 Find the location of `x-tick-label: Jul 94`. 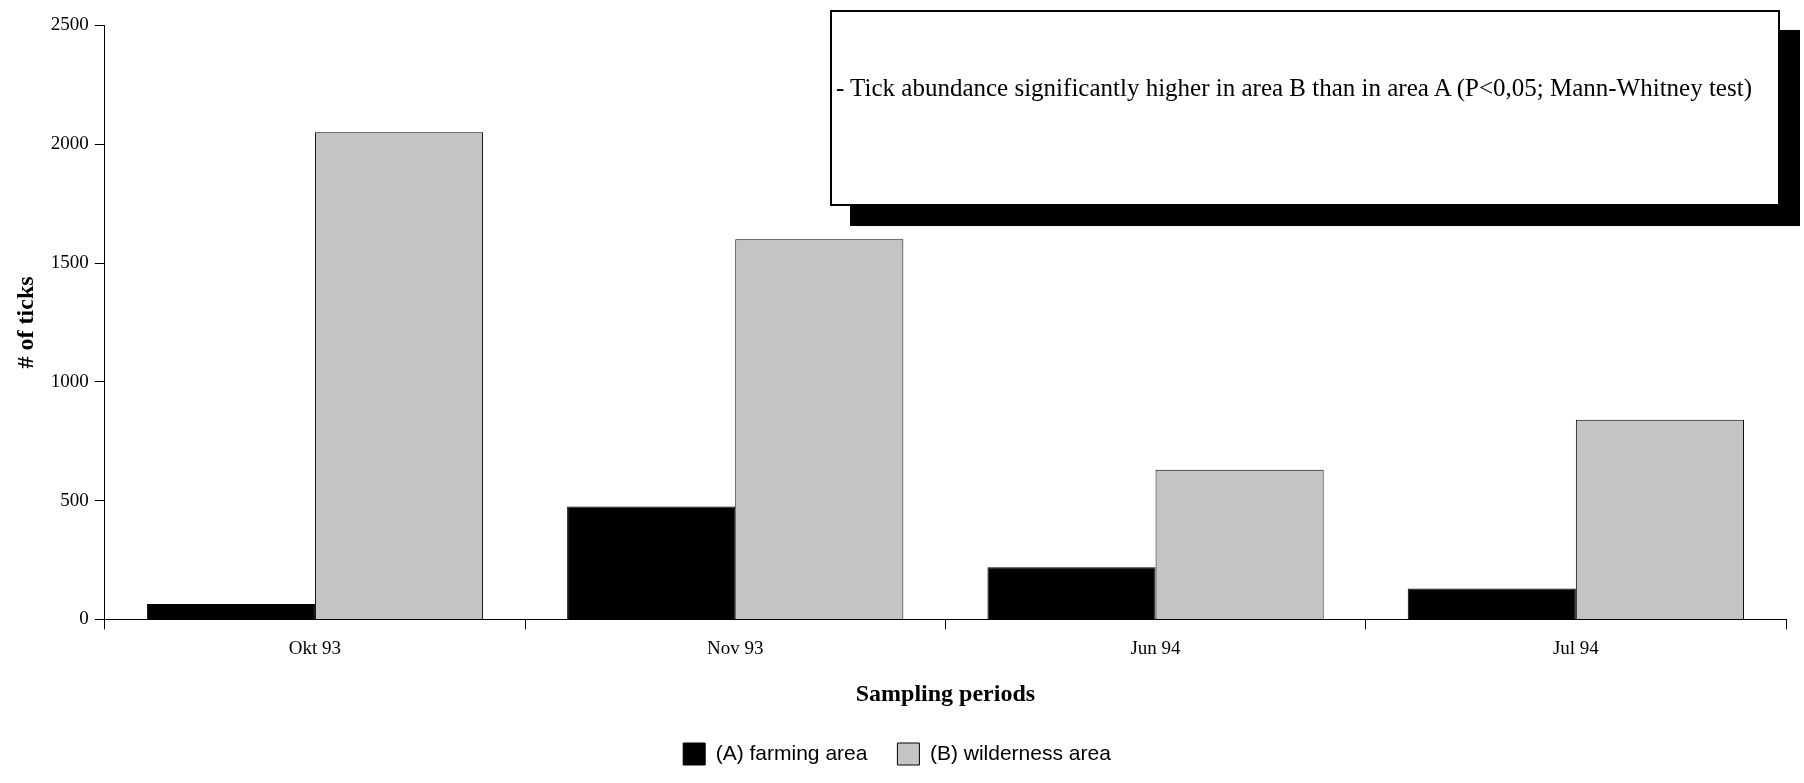

x-tick-label: Jul 94 is located at coordinates (1576, 647).